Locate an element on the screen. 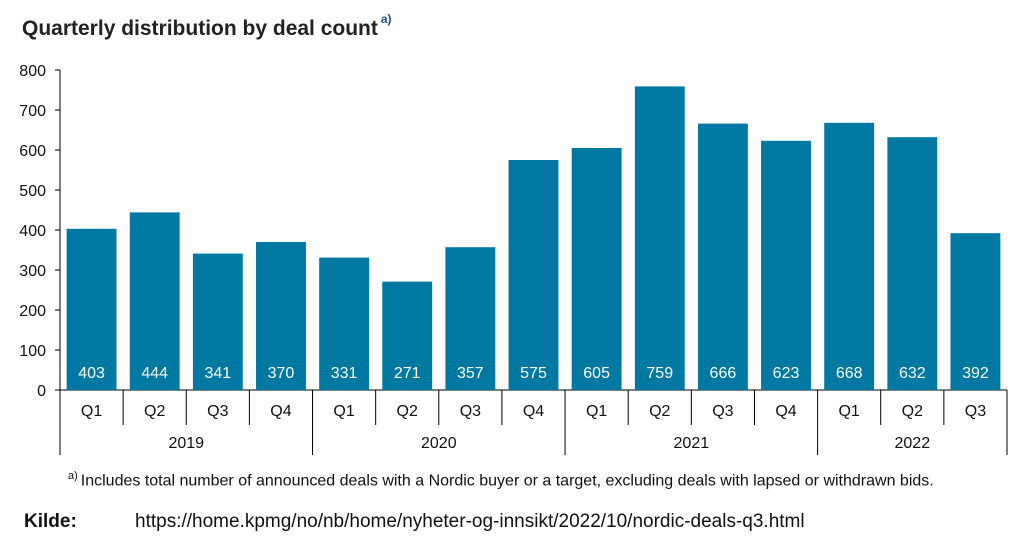 This screenshot has height=539, width=1035. source-label: Kilde: is located at coordinates (50, 521).